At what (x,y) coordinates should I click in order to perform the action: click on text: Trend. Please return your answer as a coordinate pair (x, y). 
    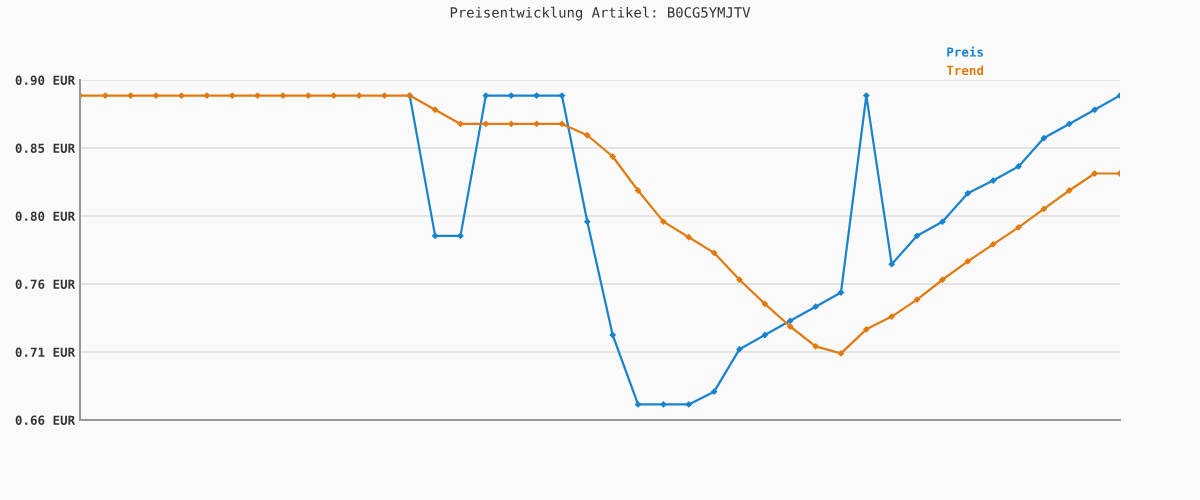
    Looking at the image, I should click on (965, 70).